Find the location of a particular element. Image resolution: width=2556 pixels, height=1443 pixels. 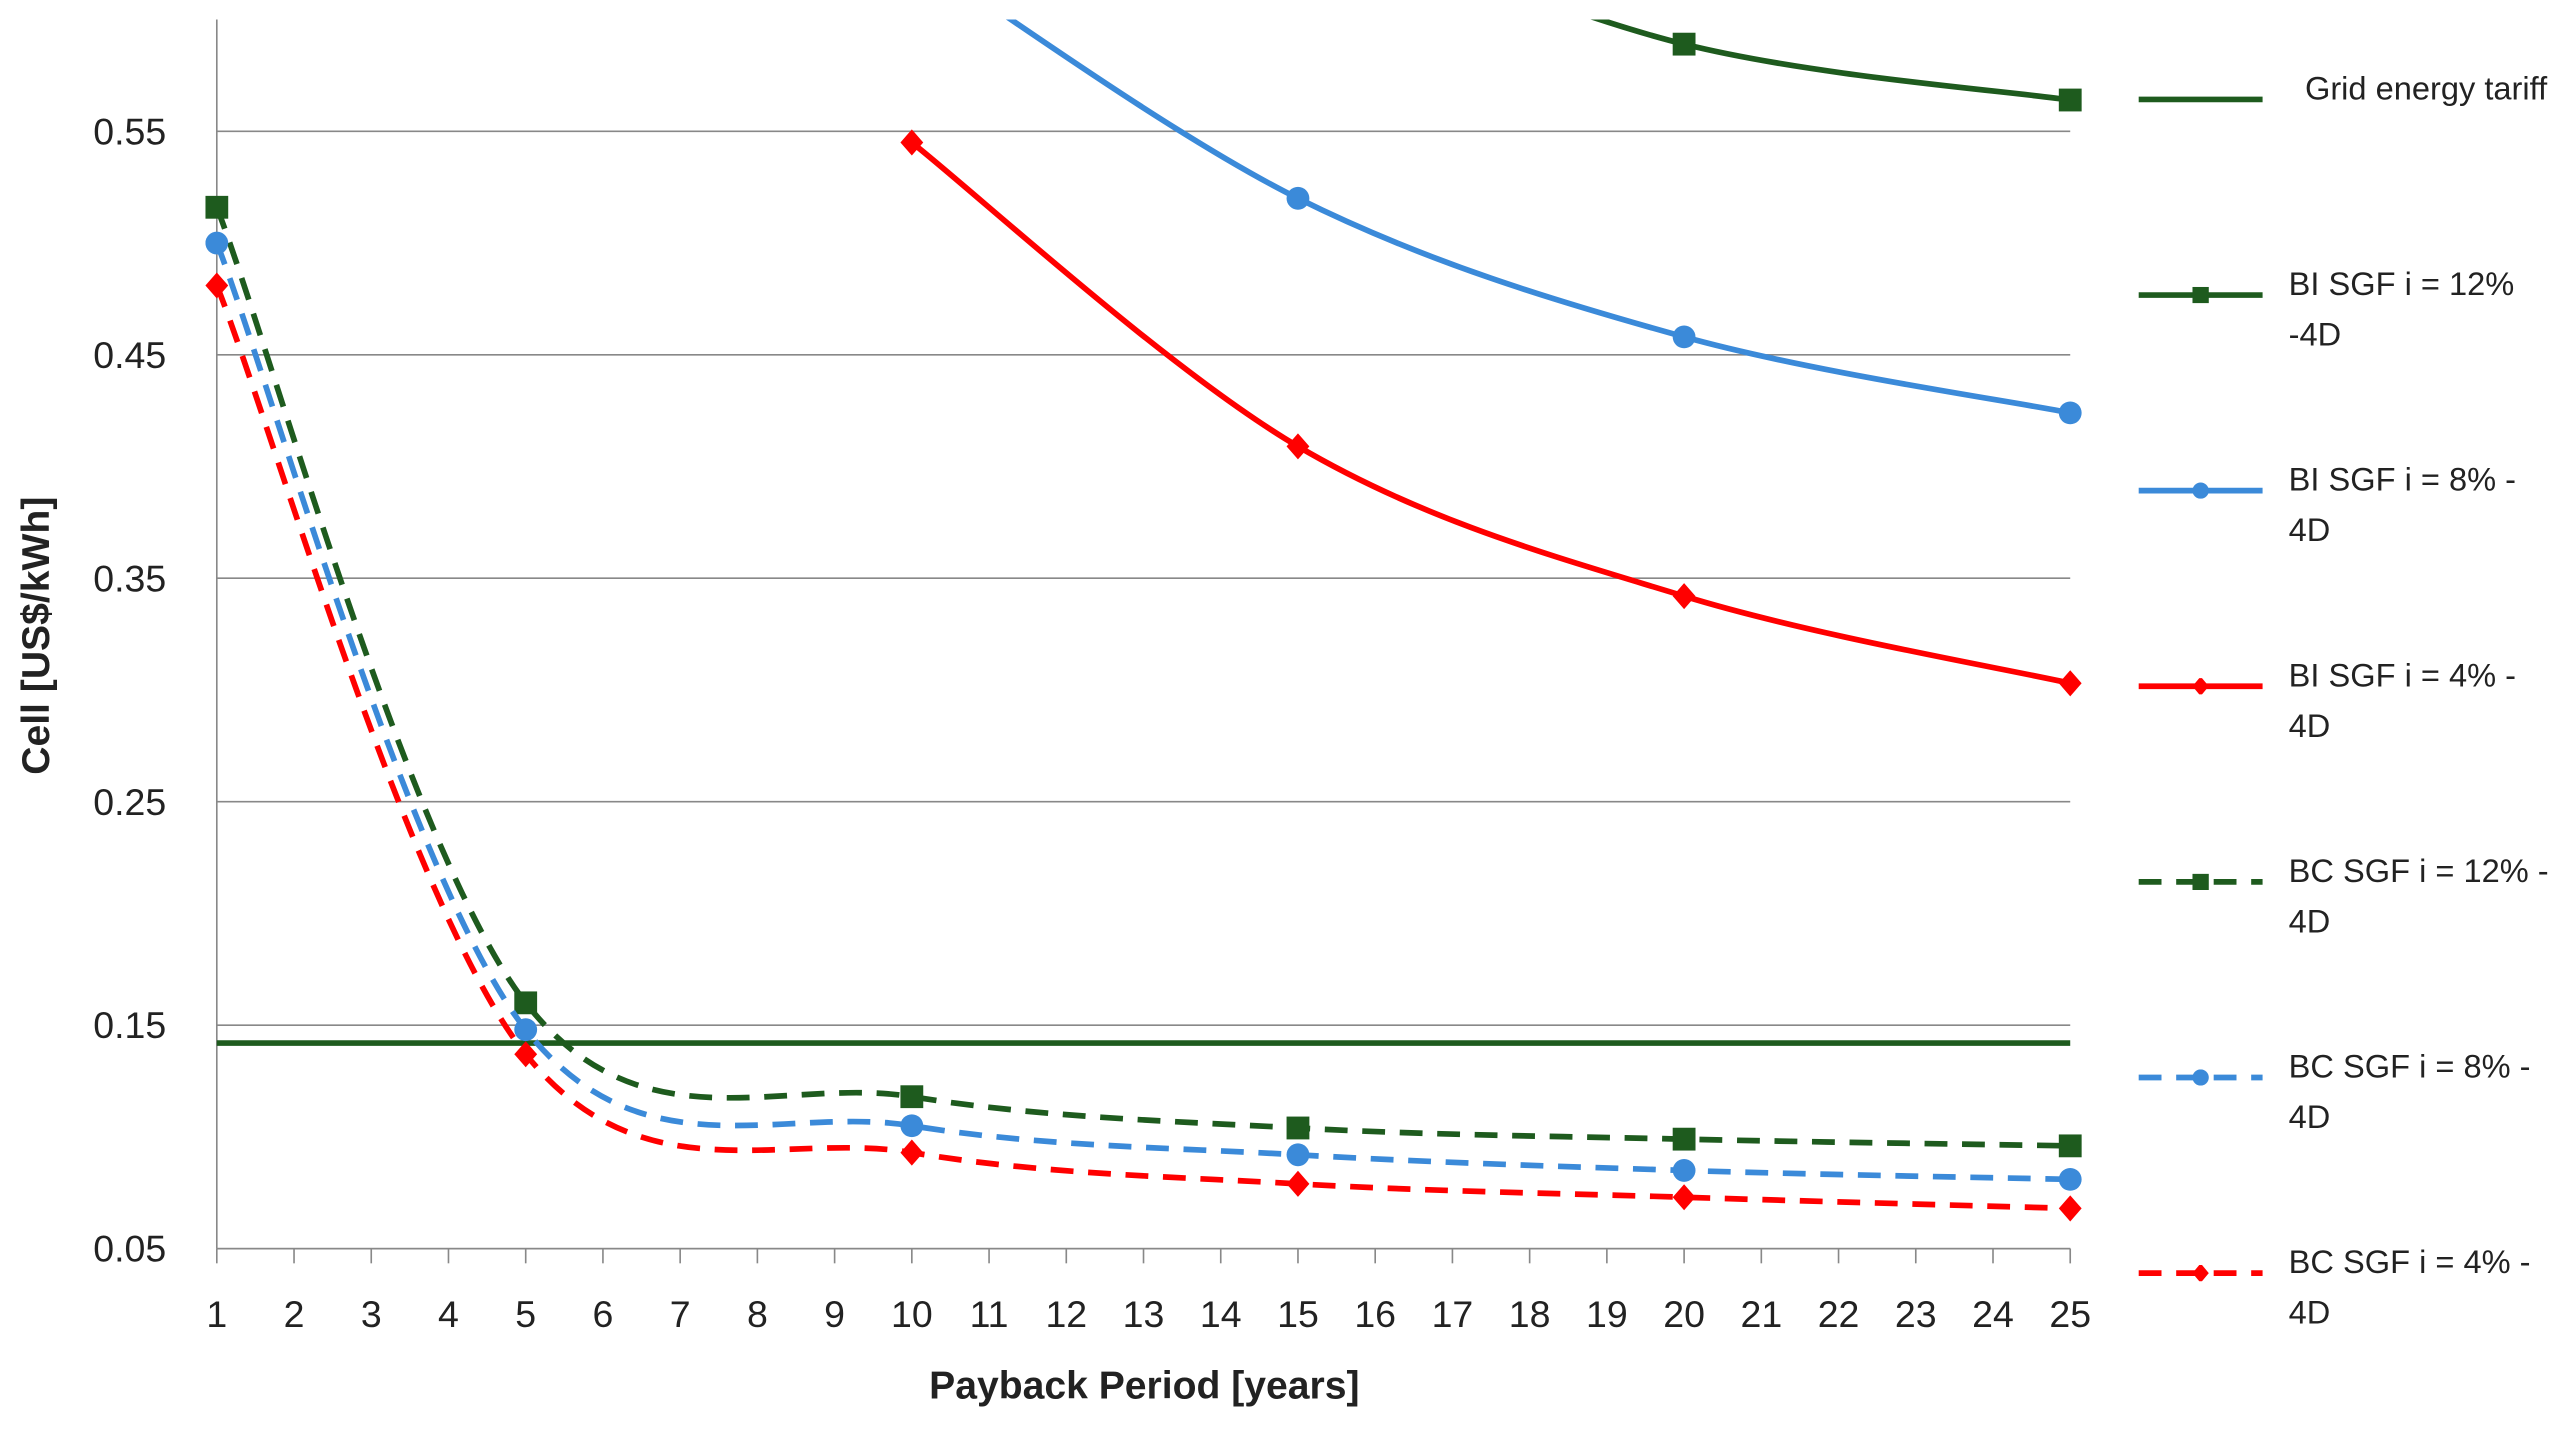

legend-entry: BC SGF i = 8% - 4D is located at coordinates (2345, 1097).